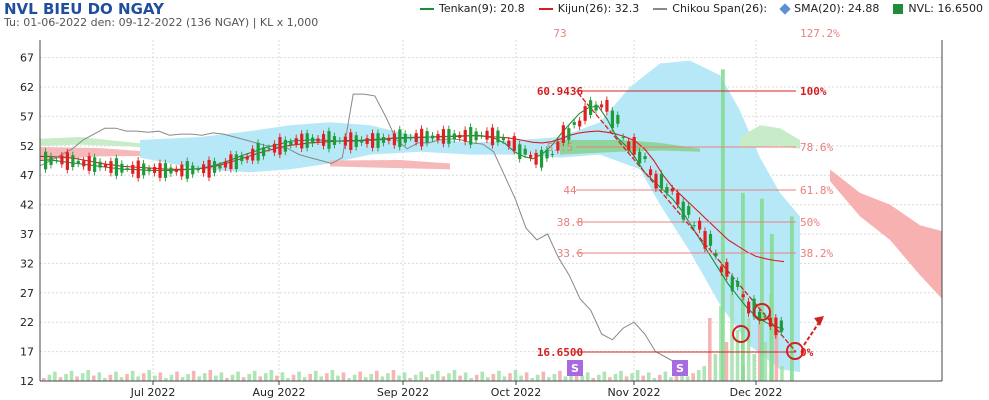  What do you see at coordinates (819, 321) in the screenshot?
I see `arrow-head` at bounding box center [819, 321].